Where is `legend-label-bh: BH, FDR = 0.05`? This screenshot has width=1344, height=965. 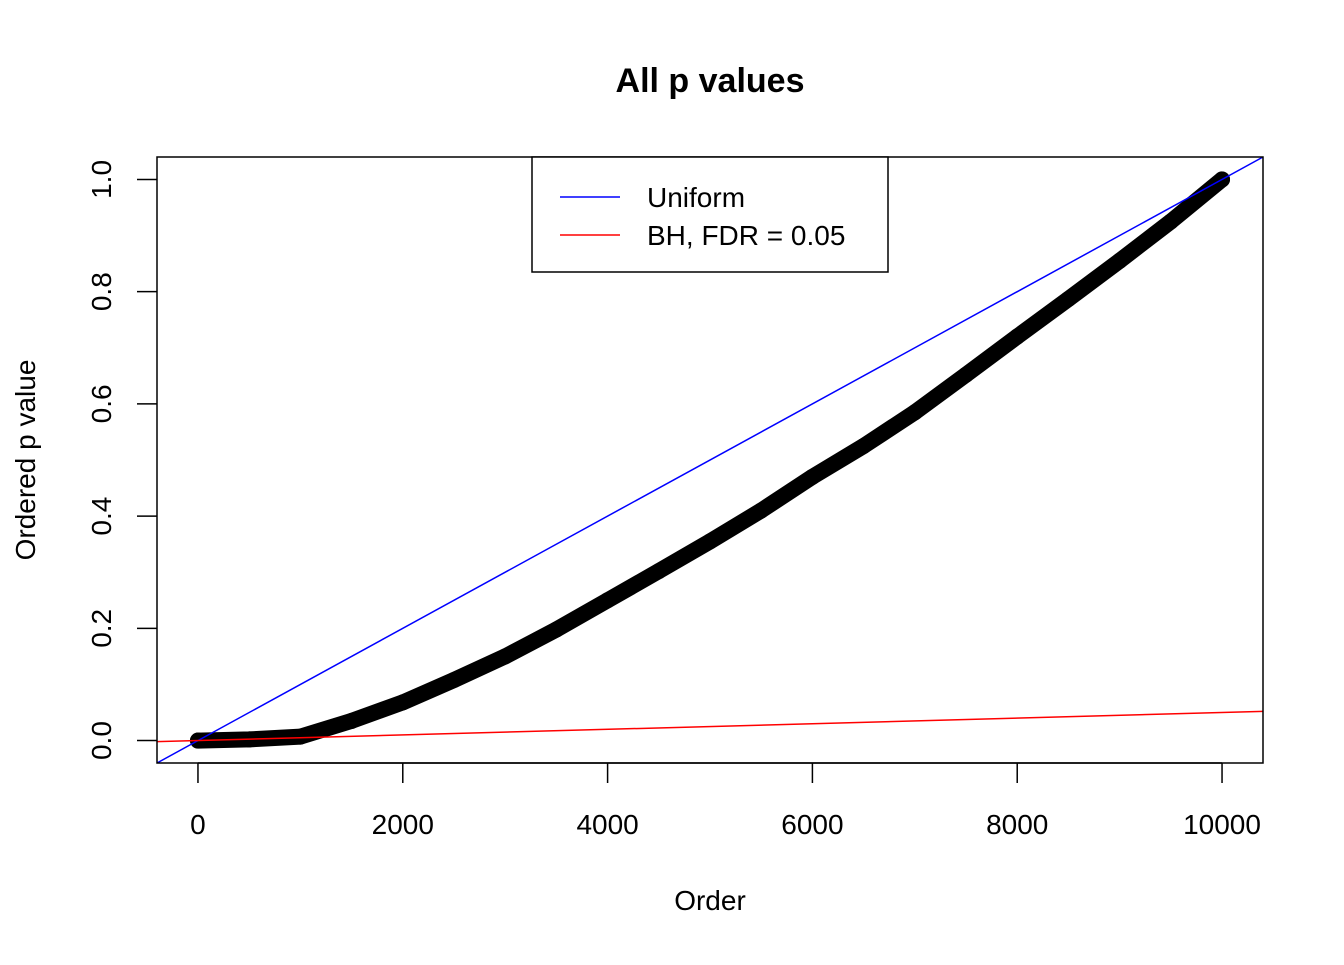
legend-label-bh: BH, FDR = 0.05 is located at coordinates (746, 235).